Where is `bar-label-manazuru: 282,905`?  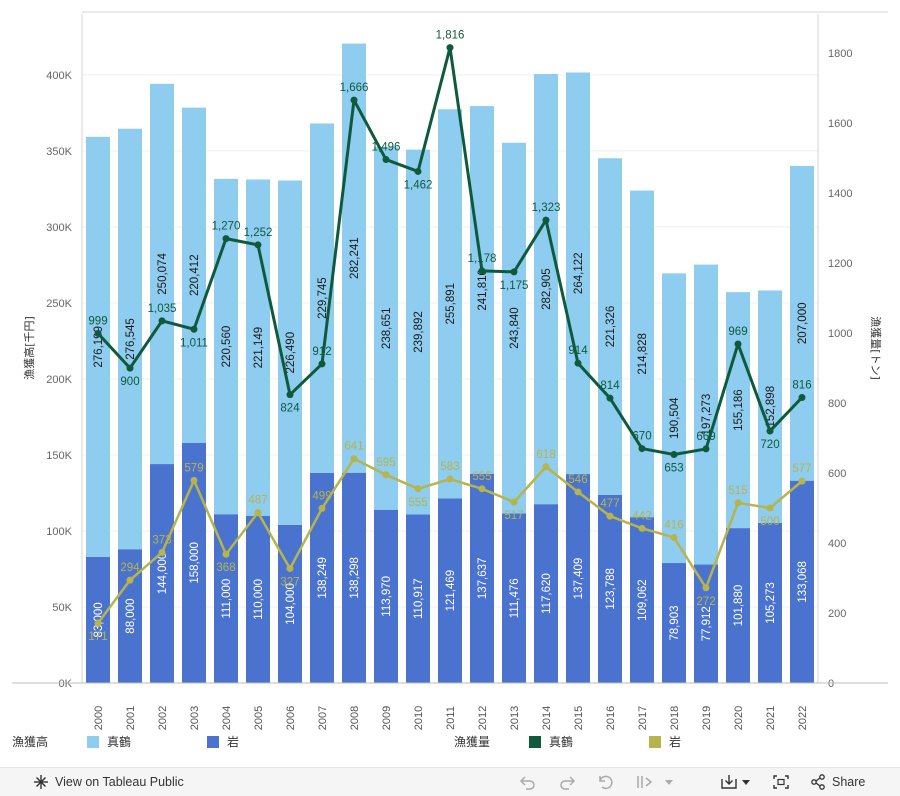
bar-label-manazuru: 282,905 is located at coordinates (547, 289).